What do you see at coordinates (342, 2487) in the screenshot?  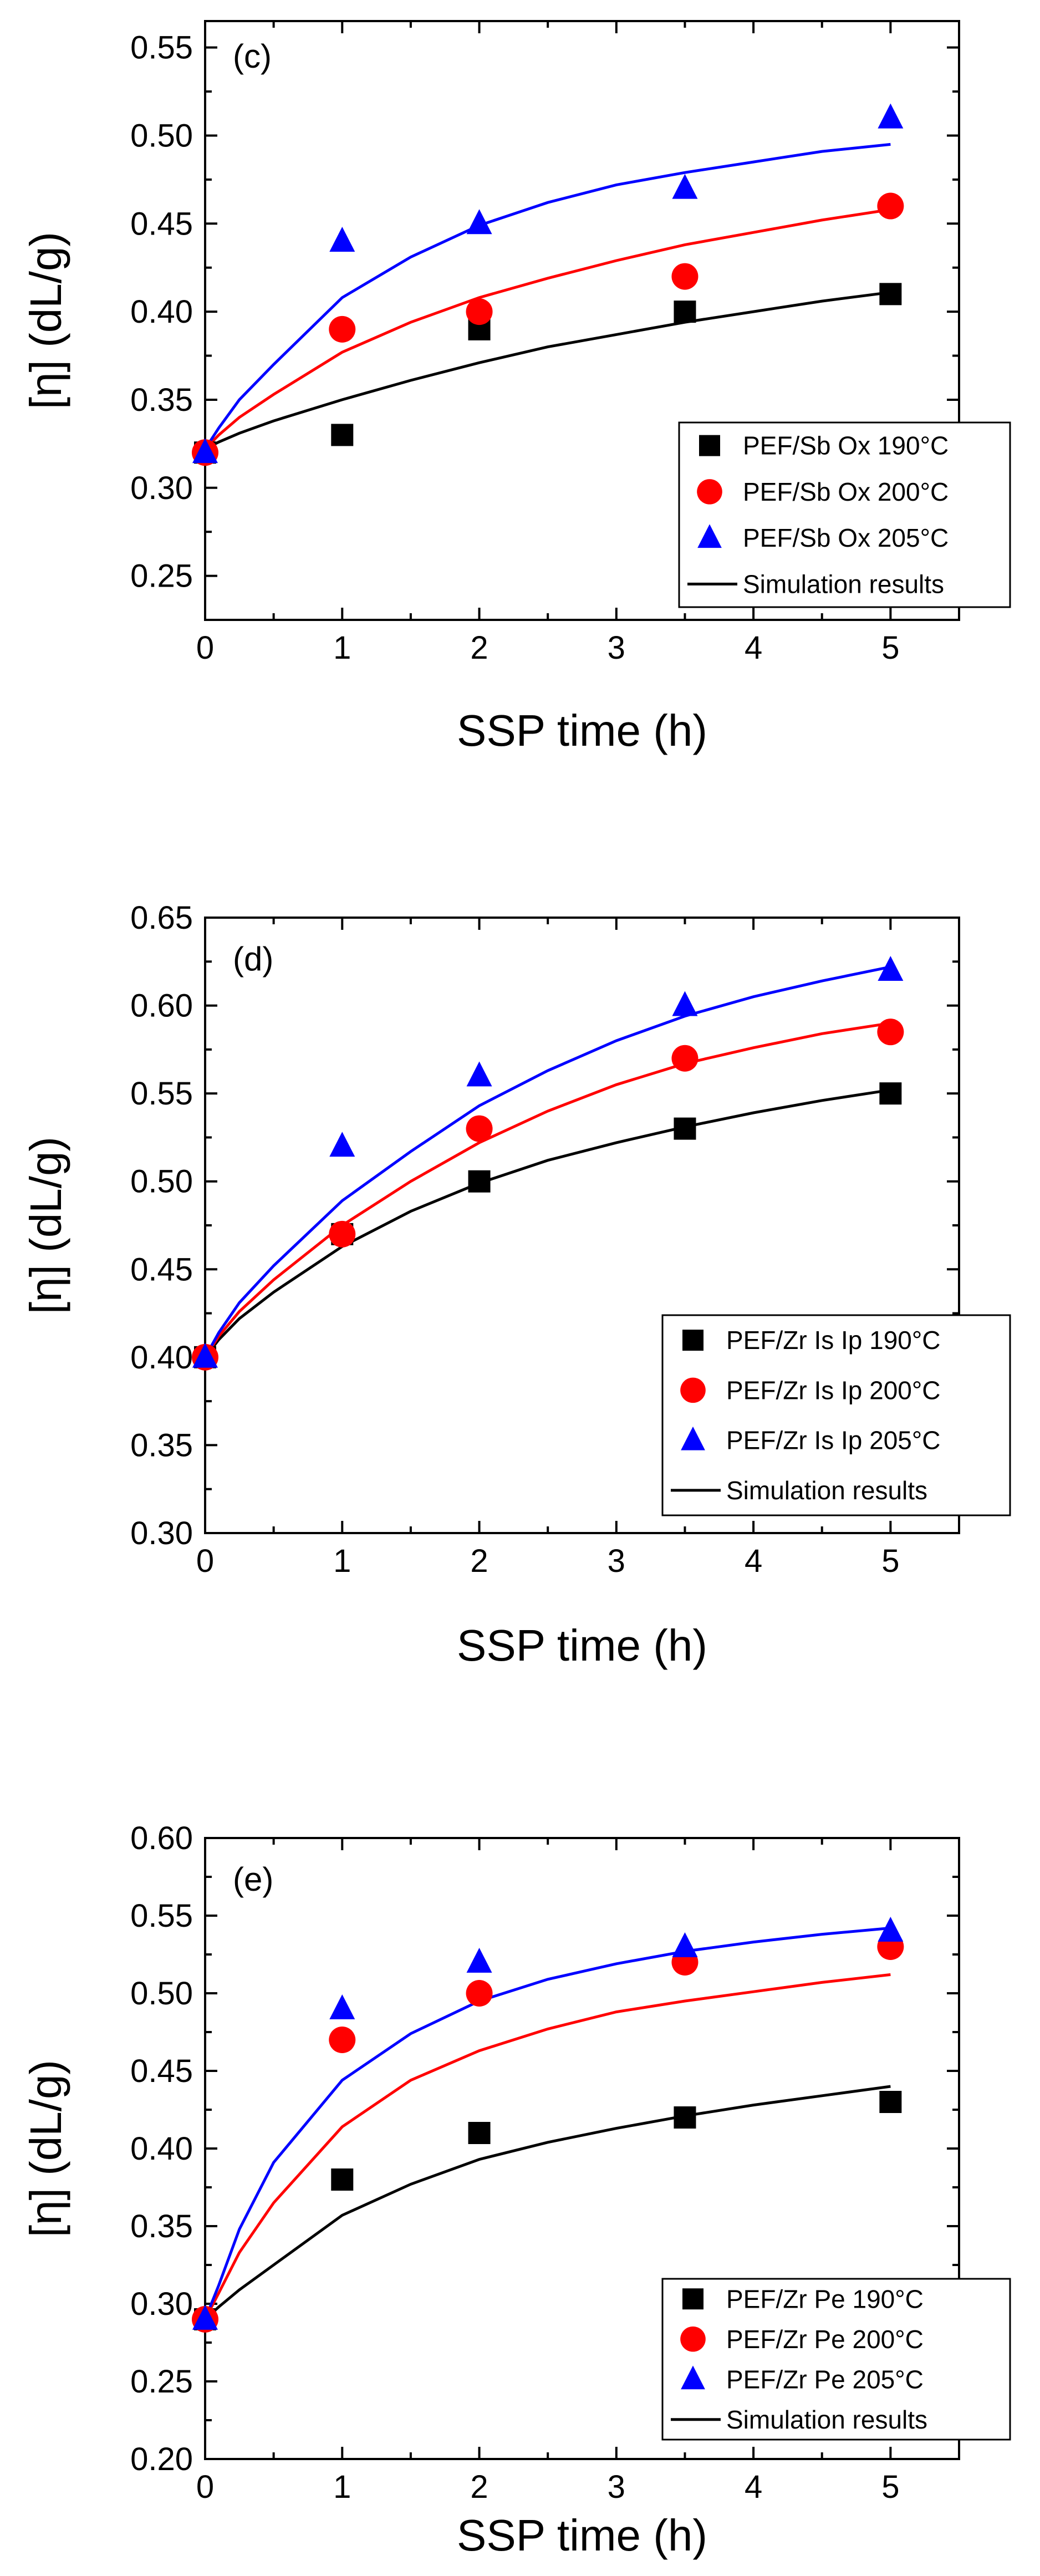 I see `x-tick-label: 1` at bounding box center [342, 2487].